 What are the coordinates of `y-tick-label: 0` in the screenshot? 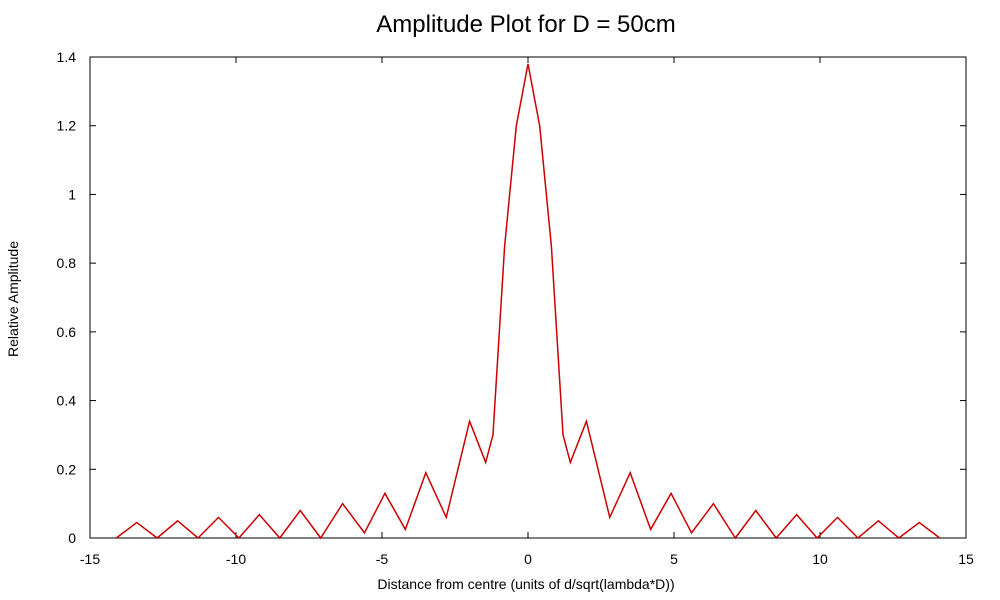 It's located at (72, 538).